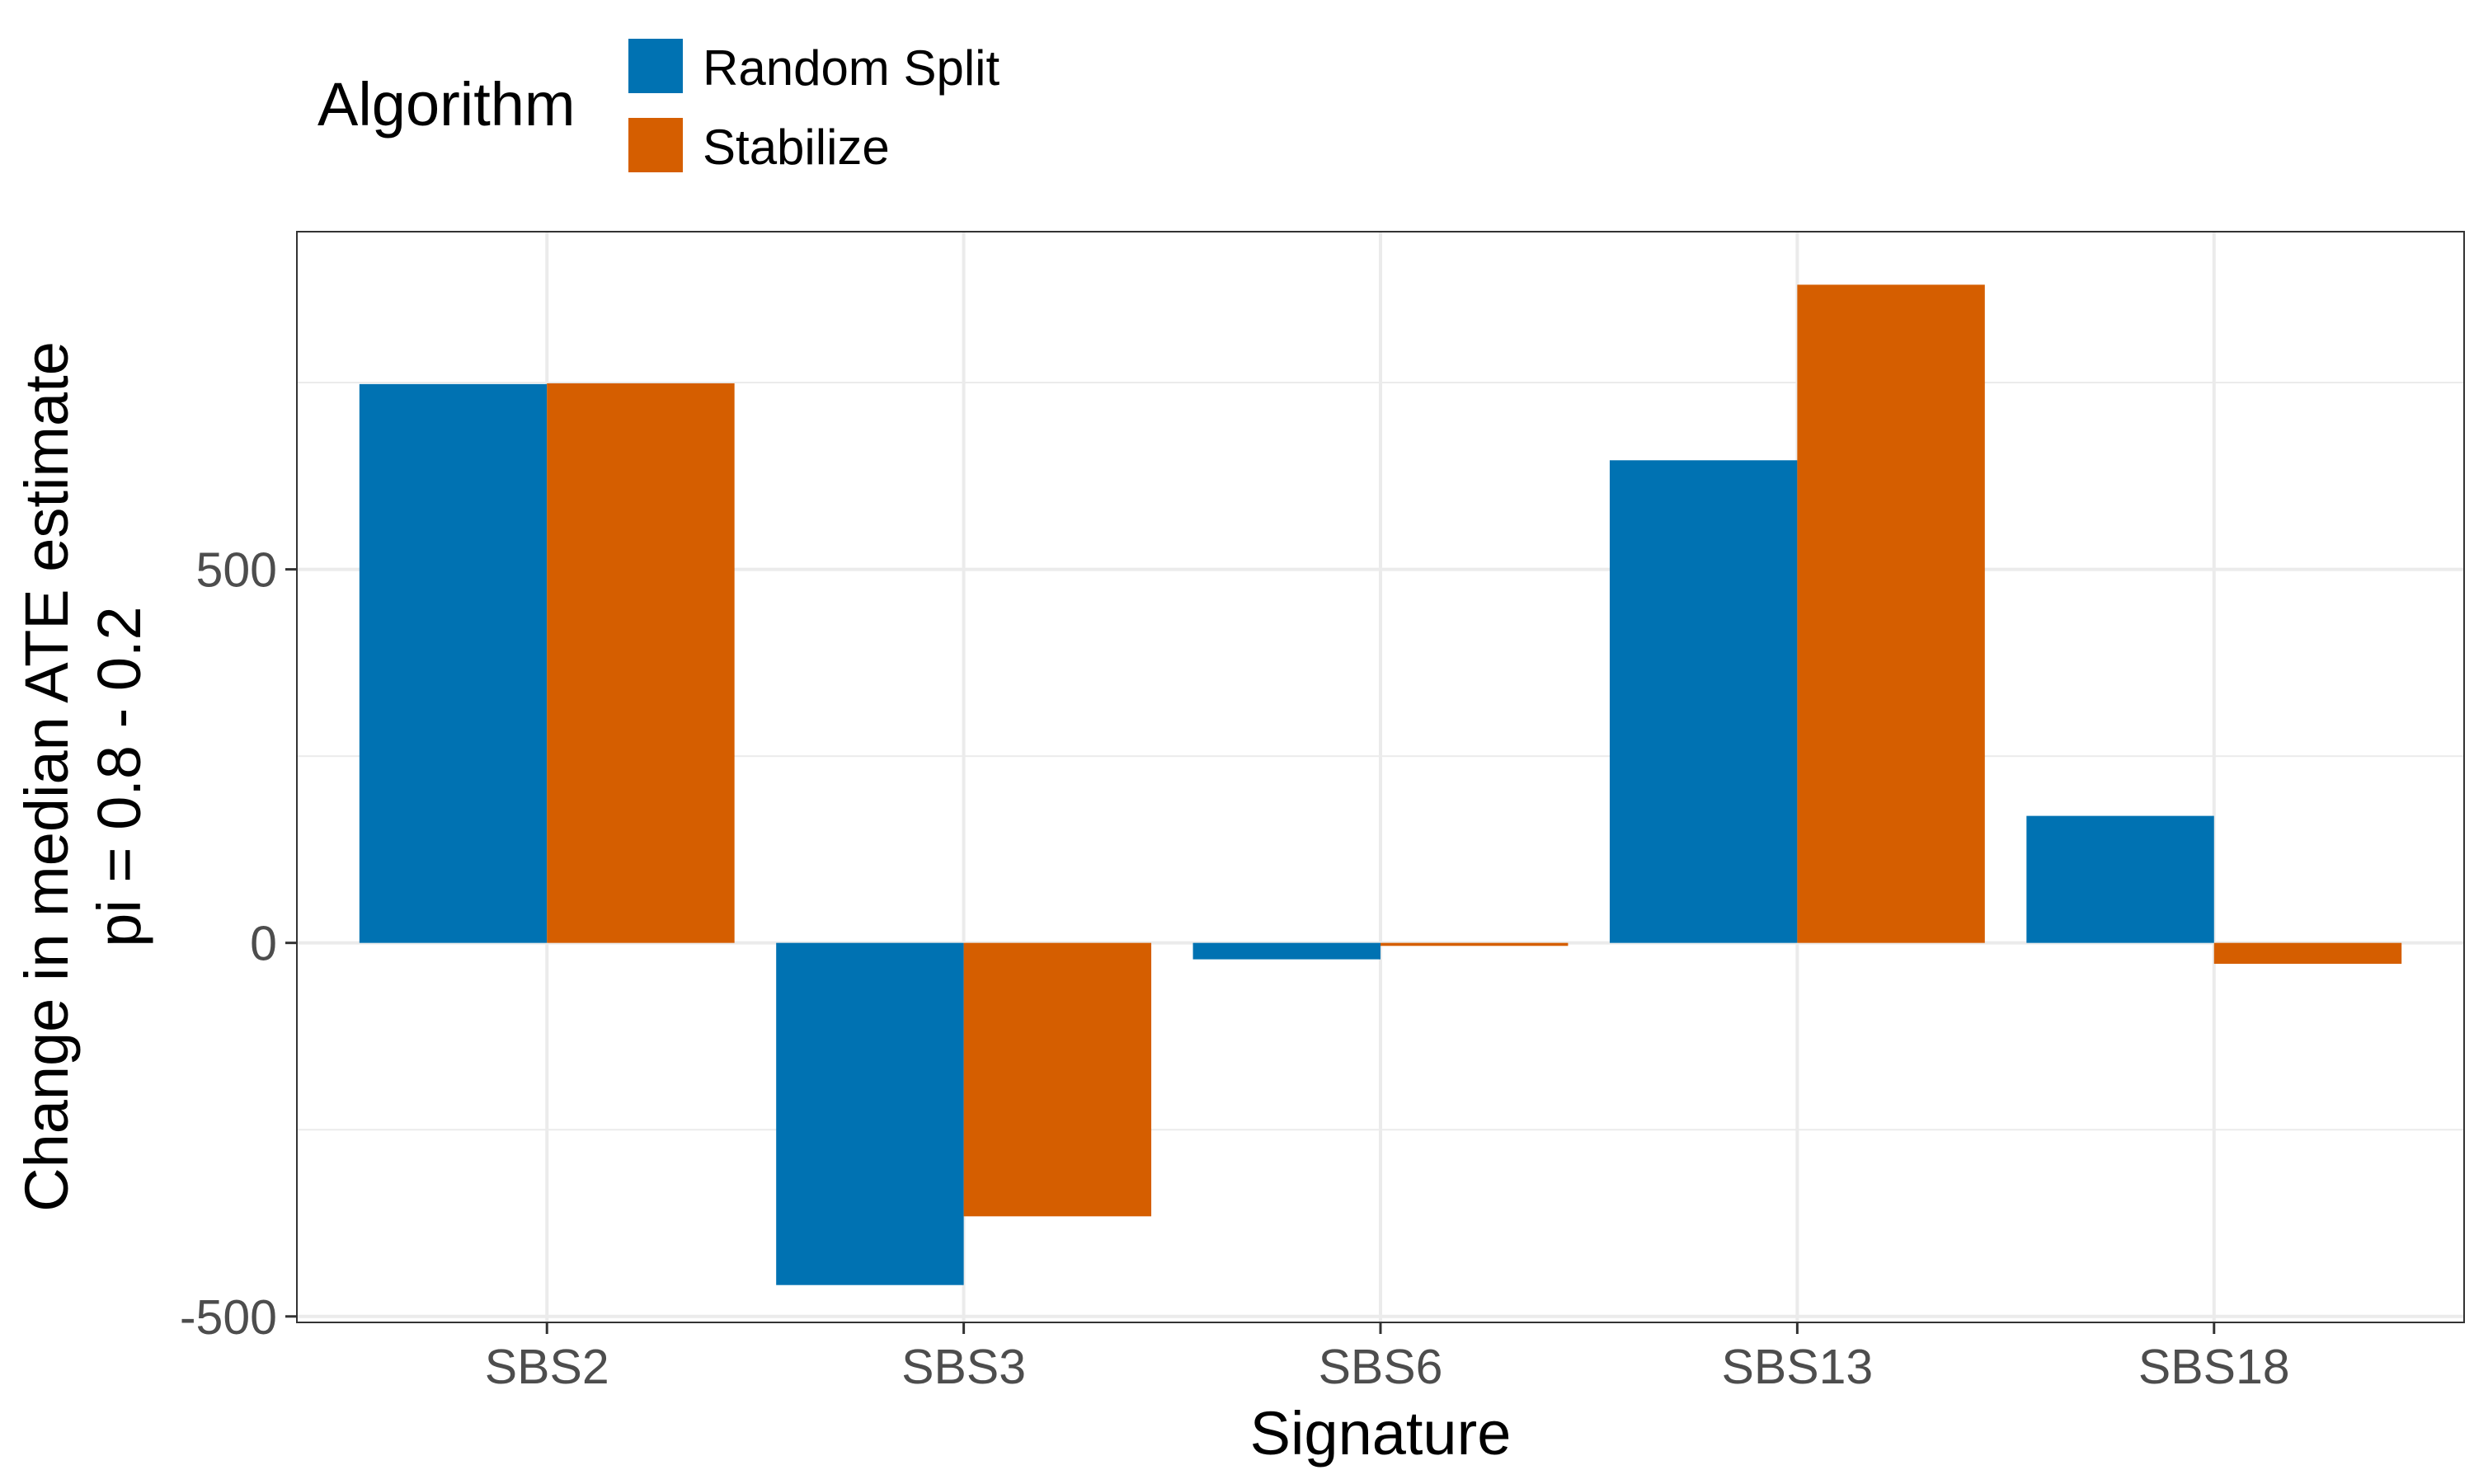  I want to click on legend-key-stabilize, so click(655, 145).